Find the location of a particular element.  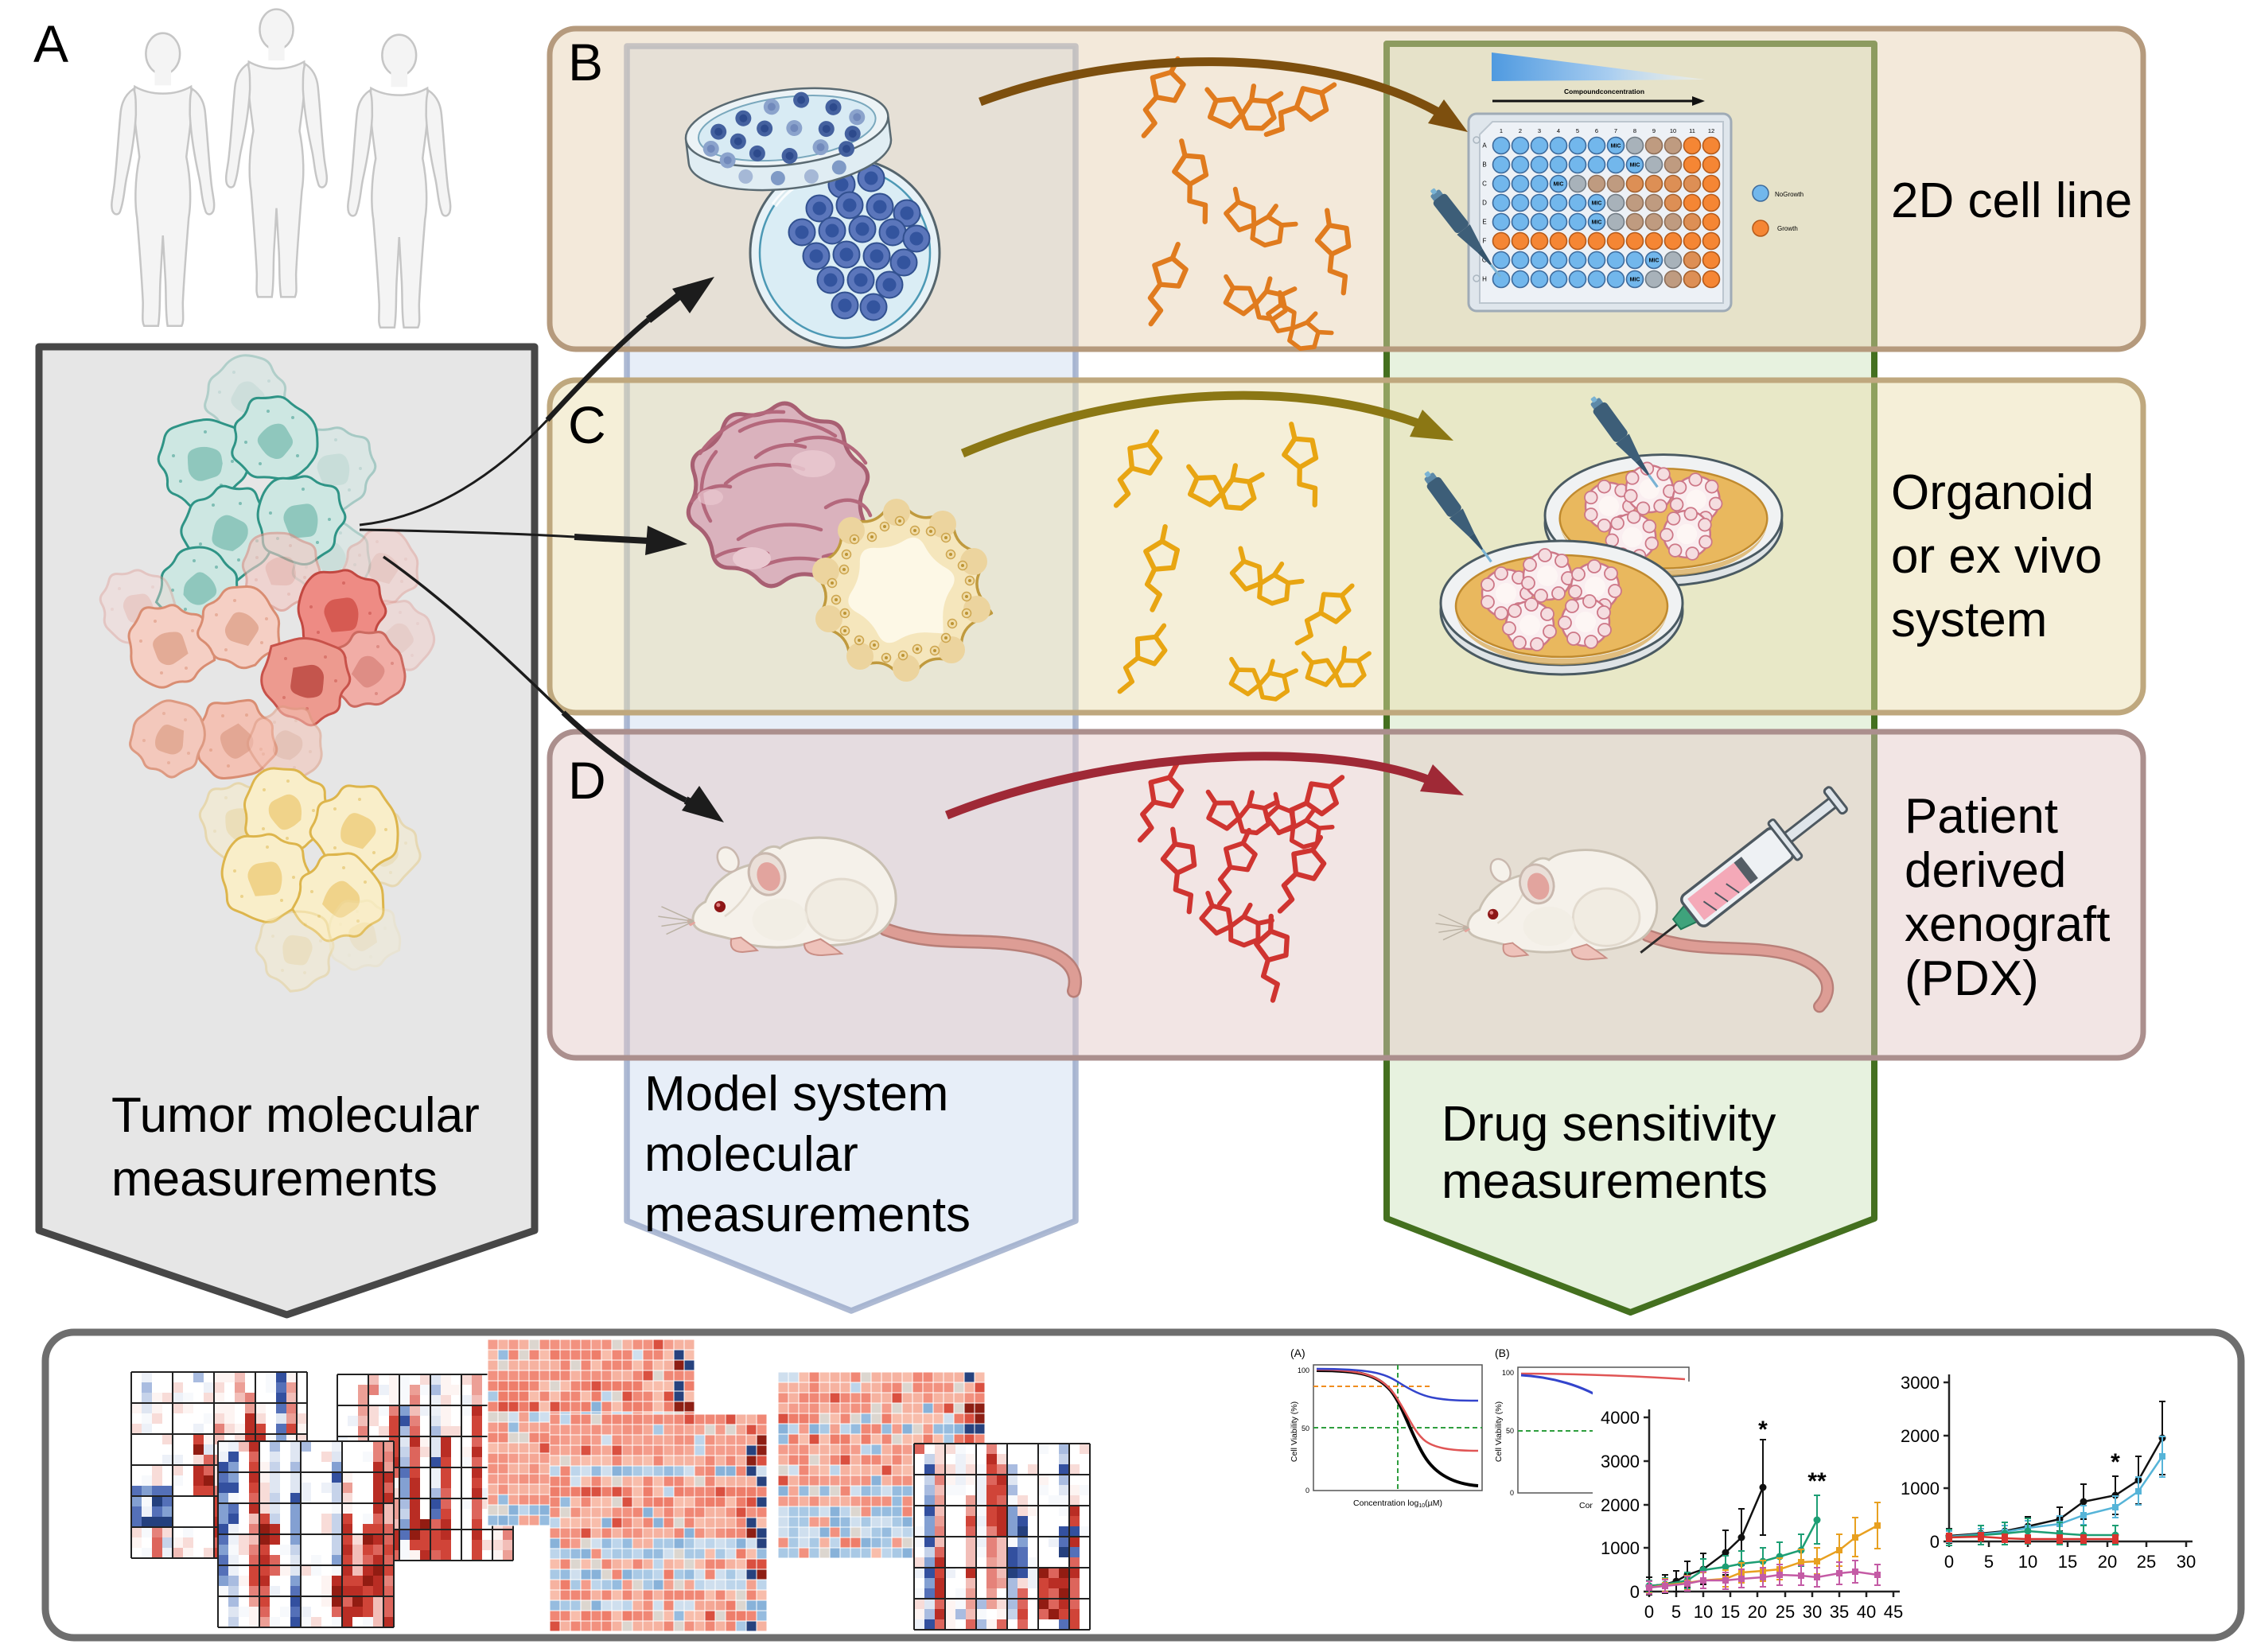

svg-text: 7 is located at coordinates (1616, 130).